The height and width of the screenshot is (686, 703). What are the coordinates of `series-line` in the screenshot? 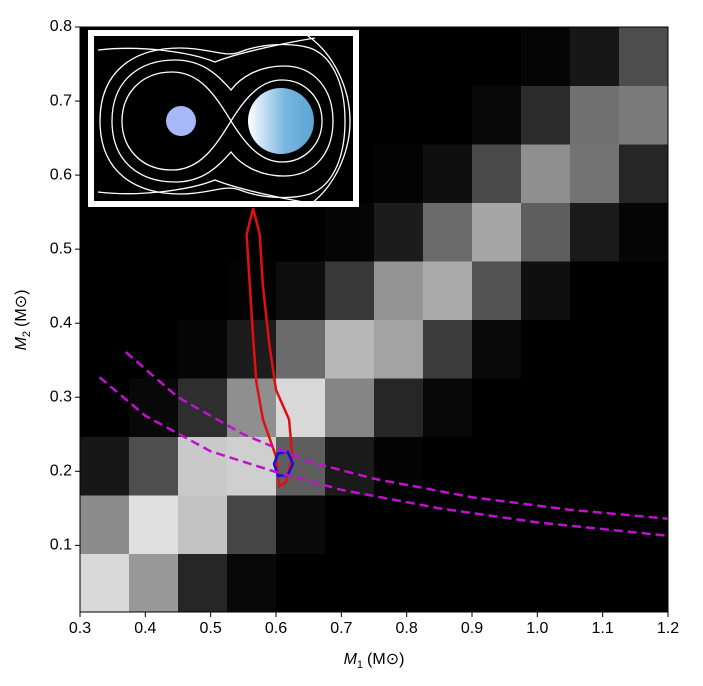 It's located at (269, 348).